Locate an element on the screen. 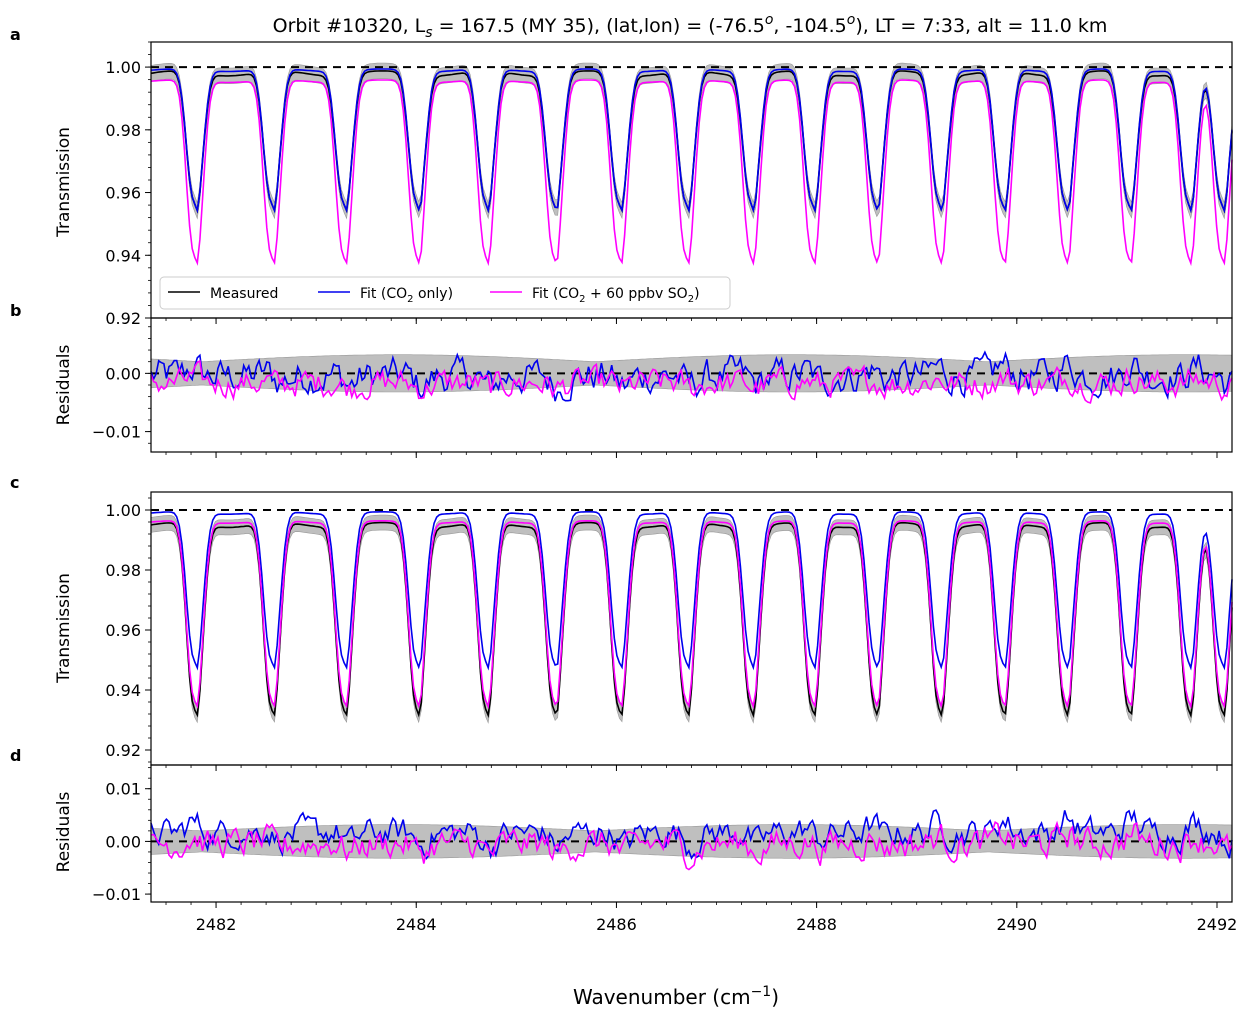 Image resolution: width=1247 pixels, height=1010 pixels. y-tick-label-d: −0.01 is located at coordinates (116, 894).